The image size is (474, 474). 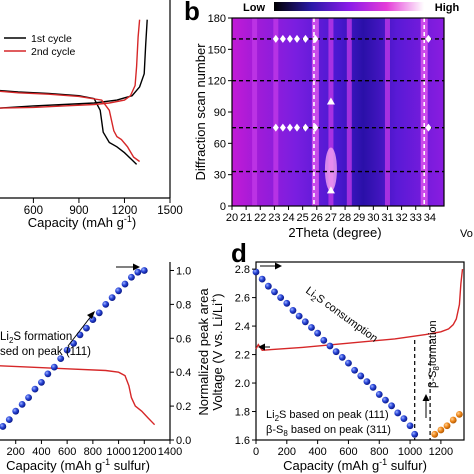 What do you see at coordinates (223, 207) in the screenshot?
I see `panel-b-y-tick-label: 0` at bounding box center [223, 207].